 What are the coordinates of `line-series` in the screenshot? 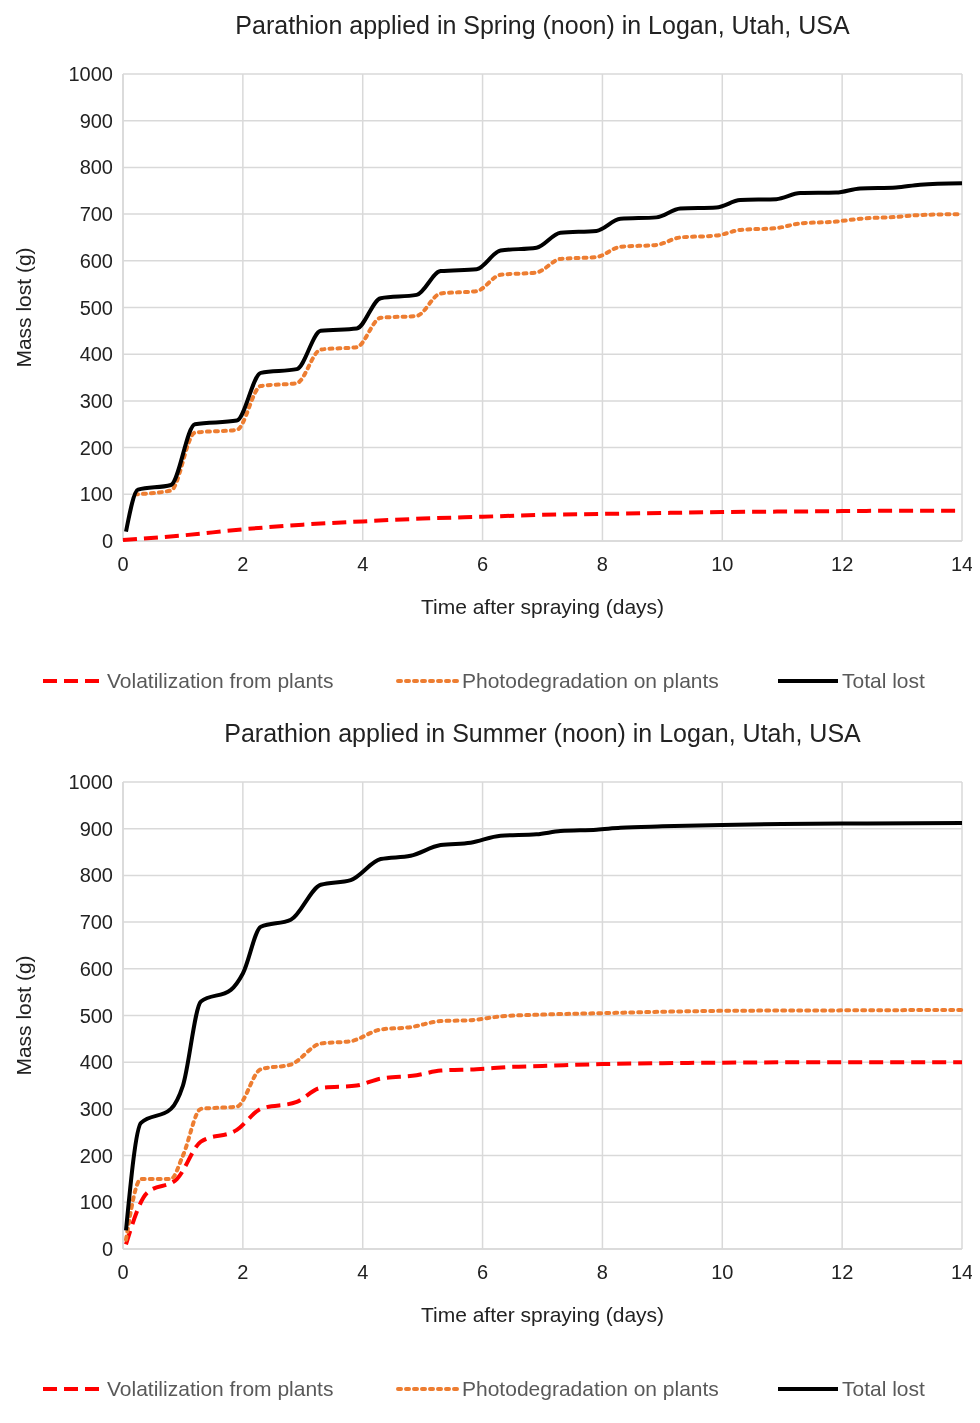 It's located at (544, 1124).